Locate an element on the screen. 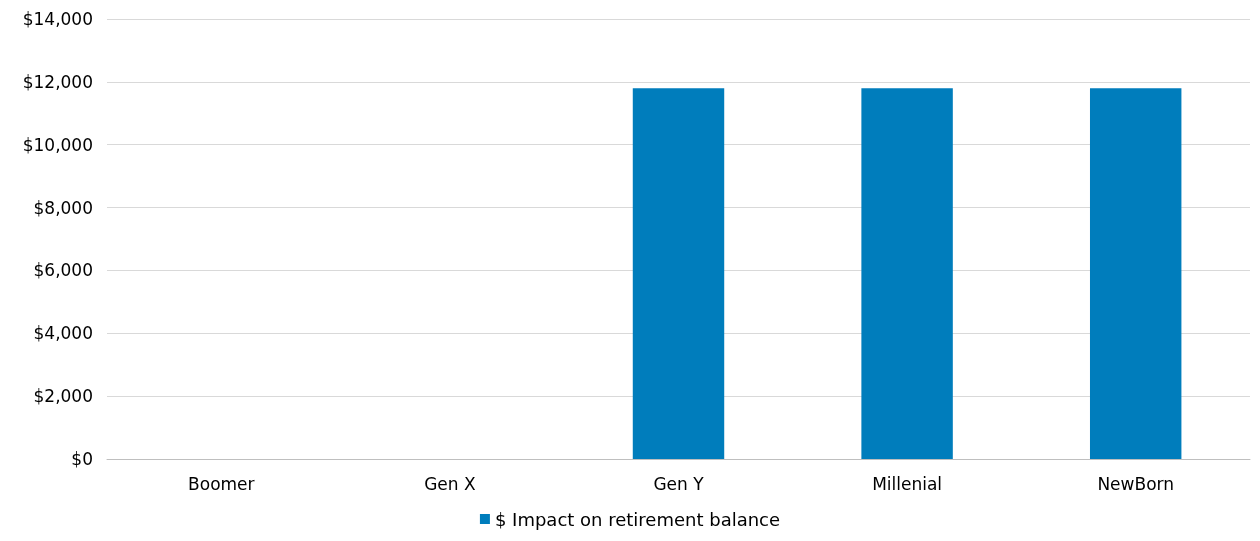 Image resolution: width=1260 pixels, height=541 pixels. y-tick-label: $2,000 is located at coordinates (63, 396).